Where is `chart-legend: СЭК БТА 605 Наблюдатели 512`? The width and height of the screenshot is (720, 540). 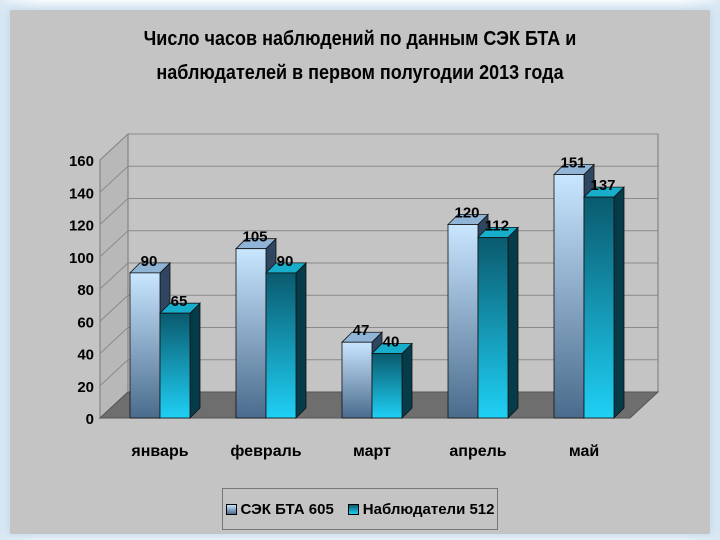
chart-legend: СЭК БТА 605 Наблюдатели 512 is located at coordinates (360, 509).